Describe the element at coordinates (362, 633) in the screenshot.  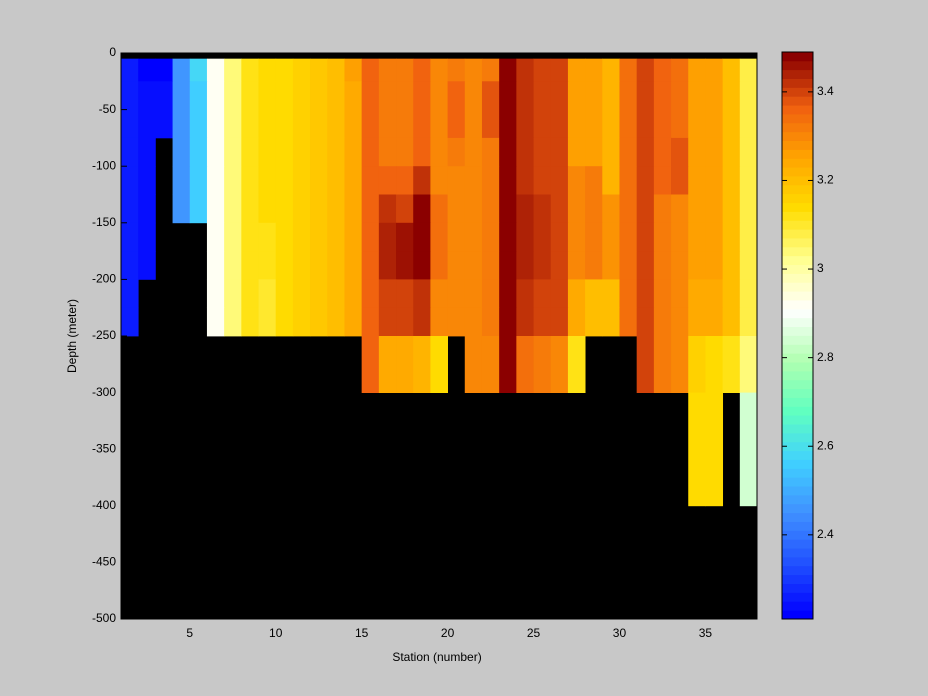
I see `x-tick-label: 15` at that location.